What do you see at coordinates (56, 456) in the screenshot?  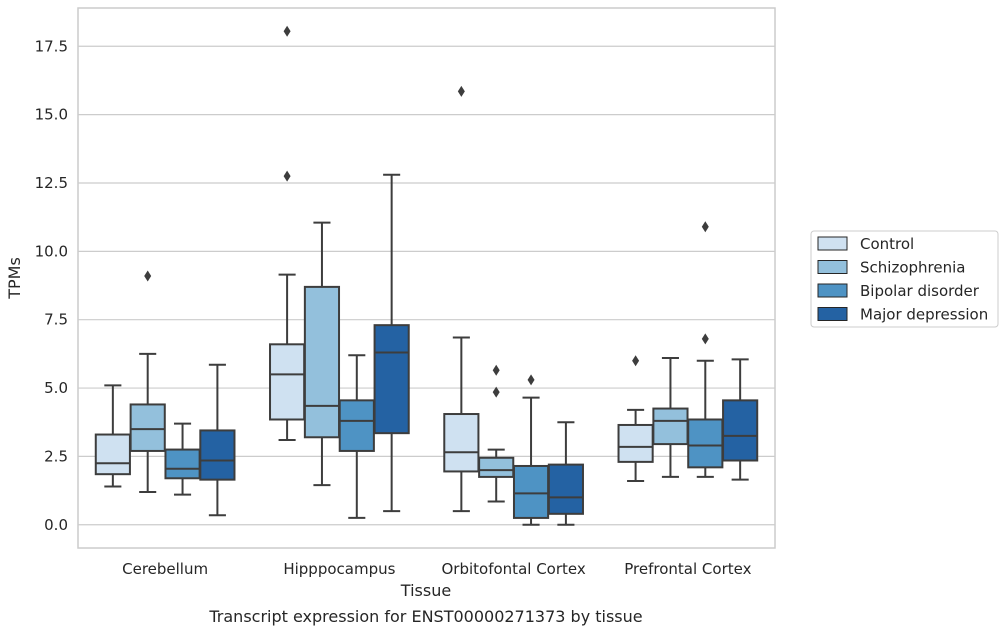 I see `y-tick-label: 2.5` at bounding box center [56, 456].